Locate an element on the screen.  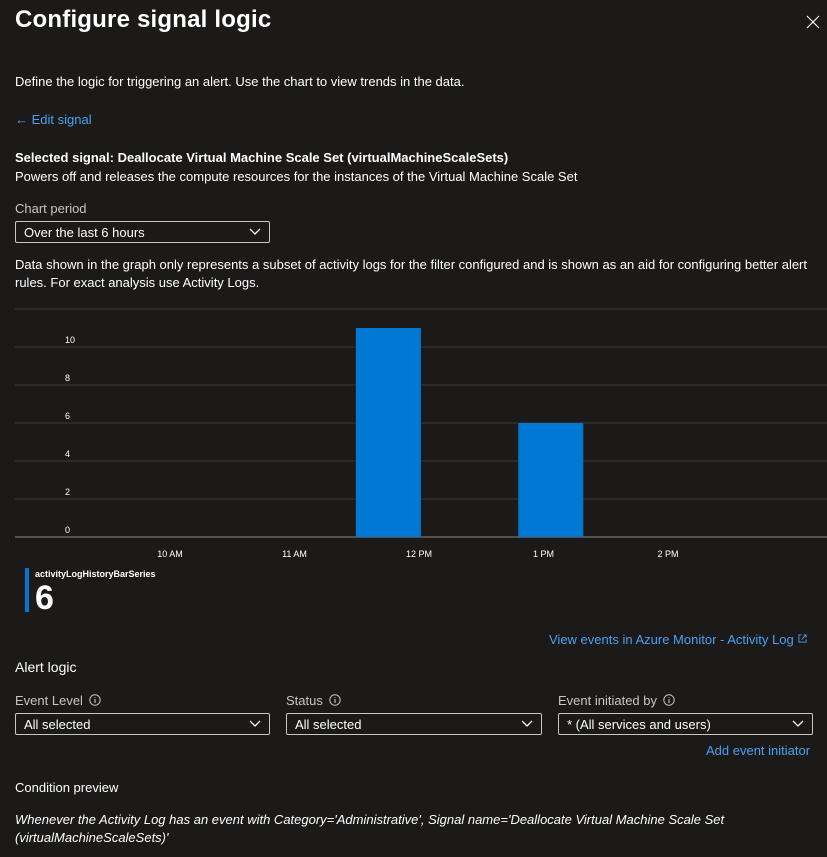
event-initiated-by-label-text: Event initiated by is located at coordinates (608, 700).